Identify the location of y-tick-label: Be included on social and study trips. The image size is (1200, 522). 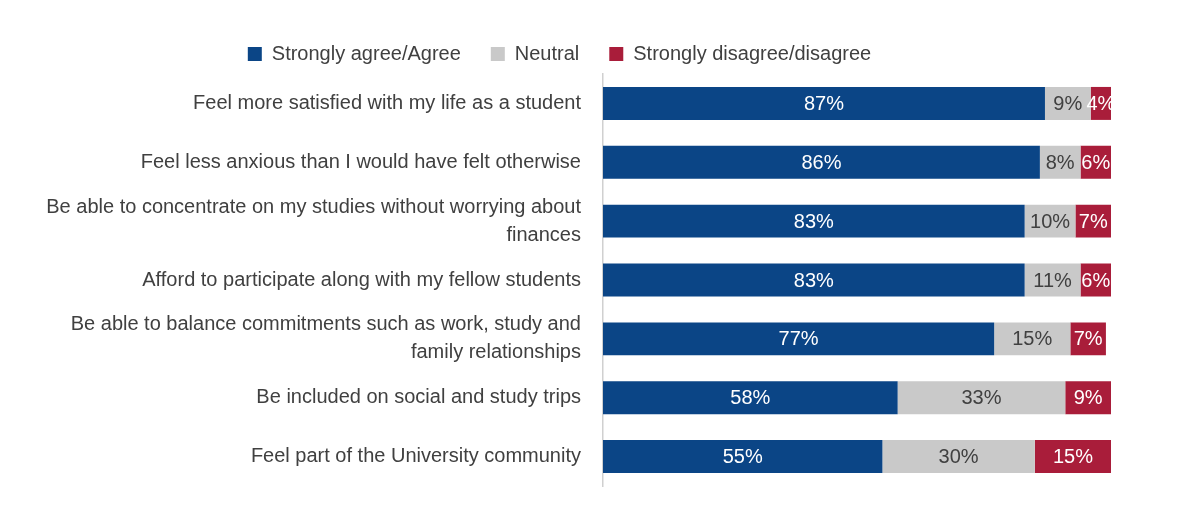
(418, 396).